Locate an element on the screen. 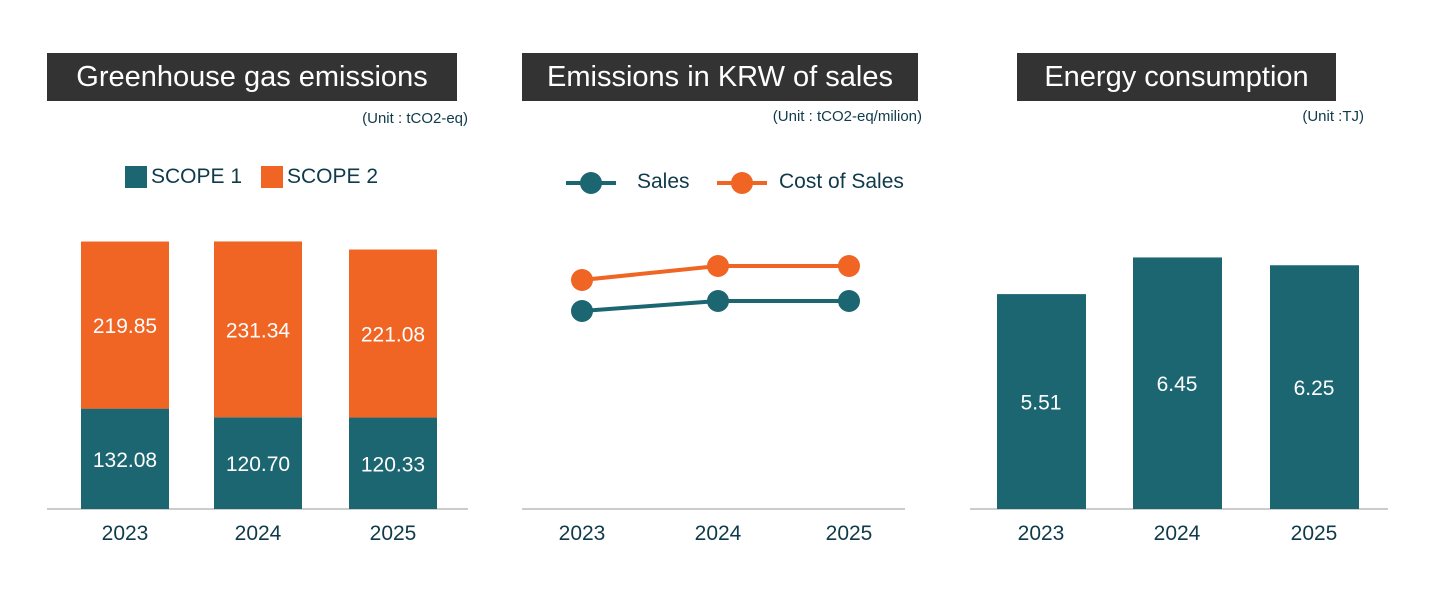 The width and height of the screenshot is (1440, 600). bar-scope1-2025 is located at coordinates (393, 463).